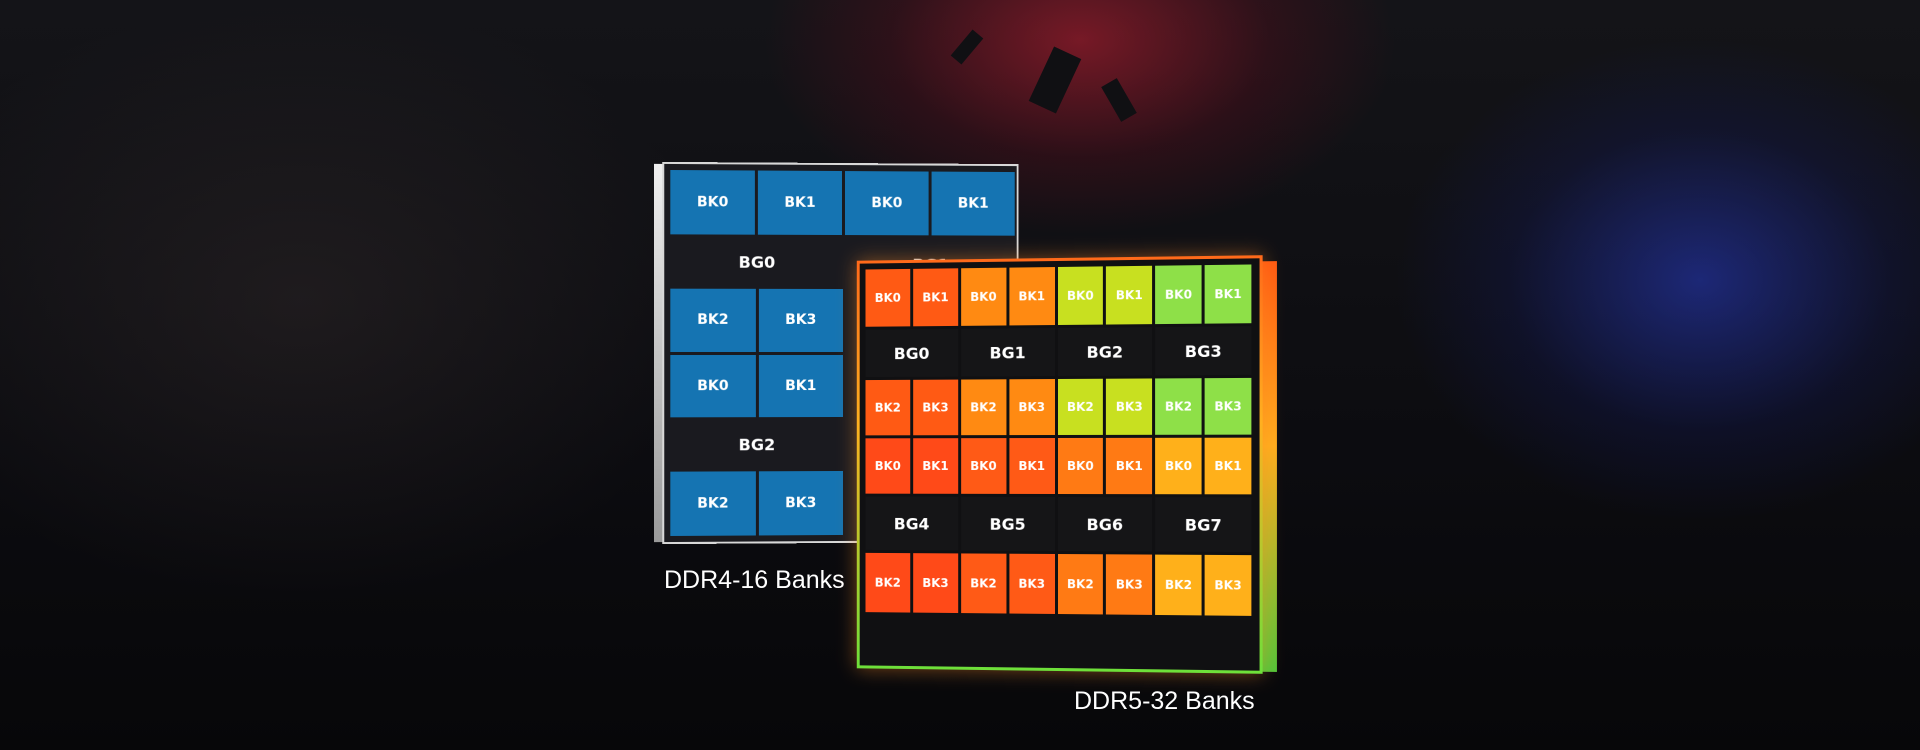  Describe the element at coordinates (1203, 350) in the screenshot. I see `ddr5-group-label: BG3` at that location.